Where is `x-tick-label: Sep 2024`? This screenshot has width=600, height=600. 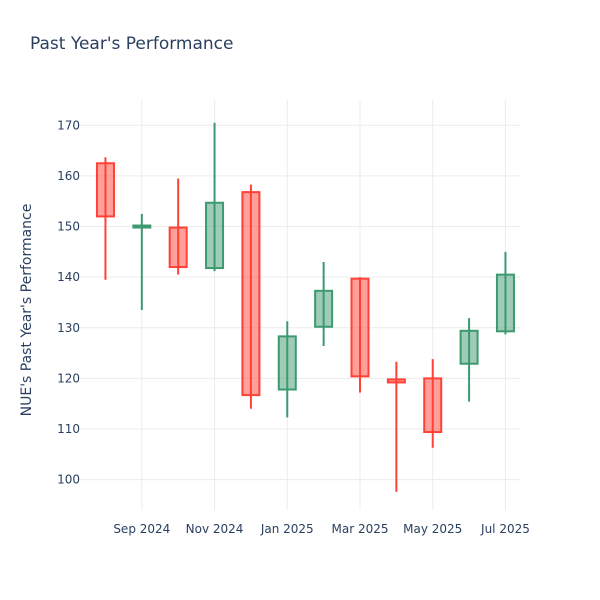
x-tick-label: Sep 2024 is located at coordinates (141, 529).